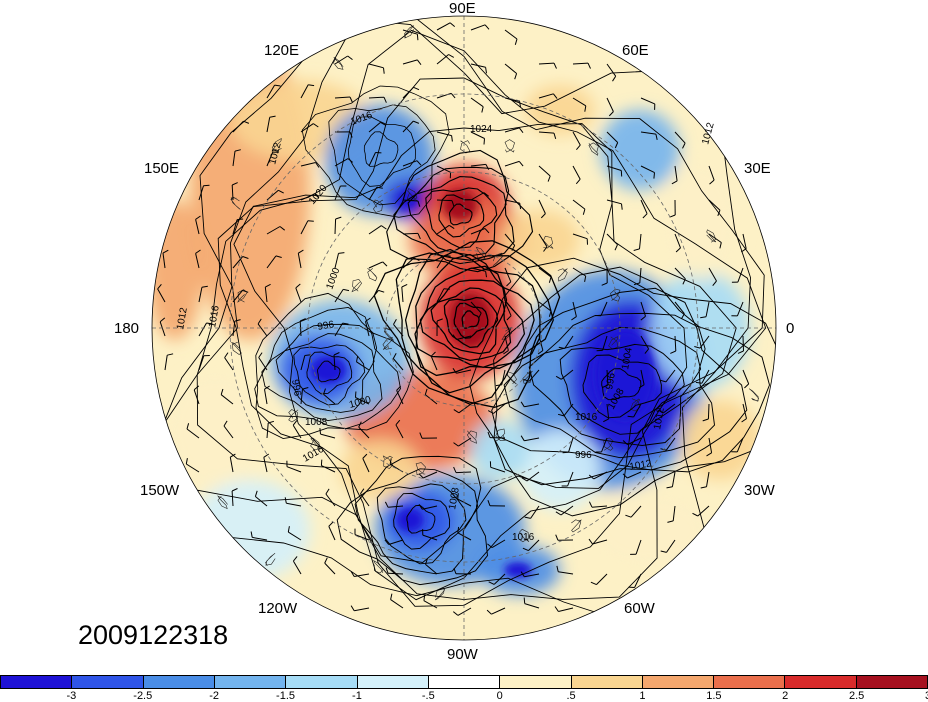 This screenshot has height=702, width=928. Describe the element at coordinates (214, 696) in the screenshot. I see `colorbar-tick-label: -2` at that location.